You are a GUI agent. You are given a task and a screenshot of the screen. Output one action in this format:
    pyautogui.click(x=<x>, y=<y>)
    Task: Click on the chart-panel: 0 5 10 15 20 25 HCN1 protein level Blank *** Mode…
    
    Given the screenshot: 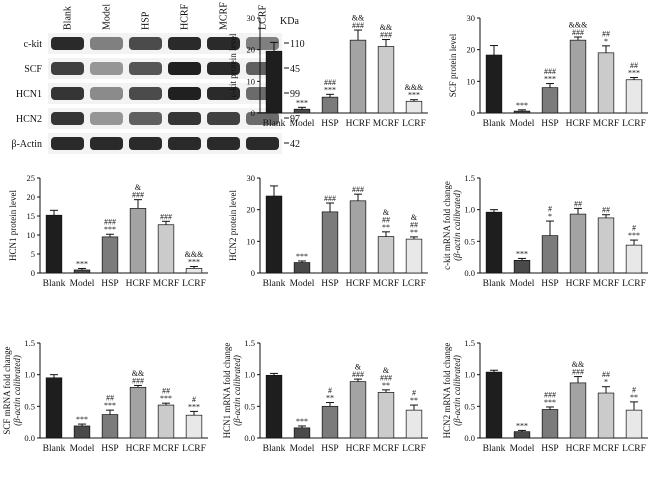 What is the action you would take?
    pyautogui.click(x=108, y=231)
    